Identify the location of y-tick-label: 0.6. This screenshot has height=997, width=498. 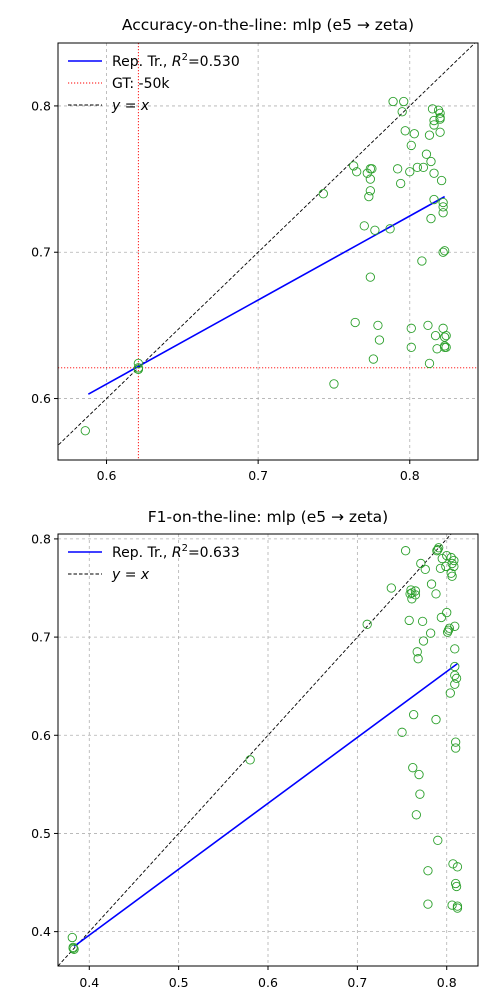
(41, 735).